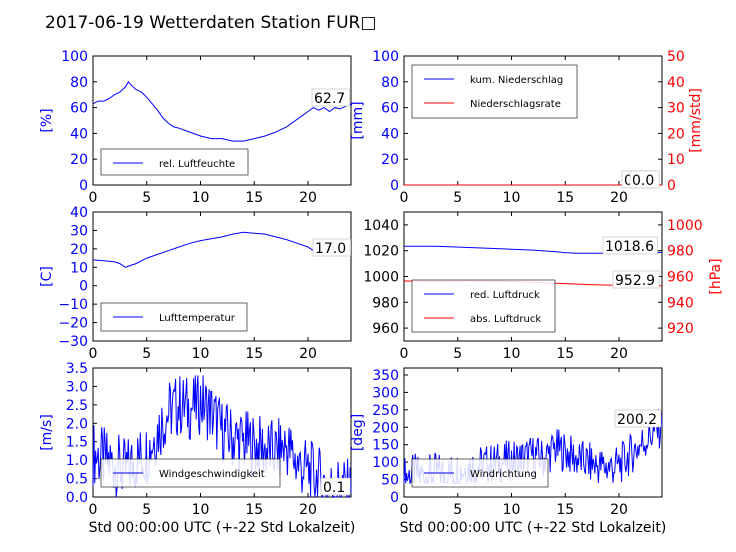  Describe the element at coordinates (73, 305) in the screenshot. I see `y-tick-label: −10` at that location.